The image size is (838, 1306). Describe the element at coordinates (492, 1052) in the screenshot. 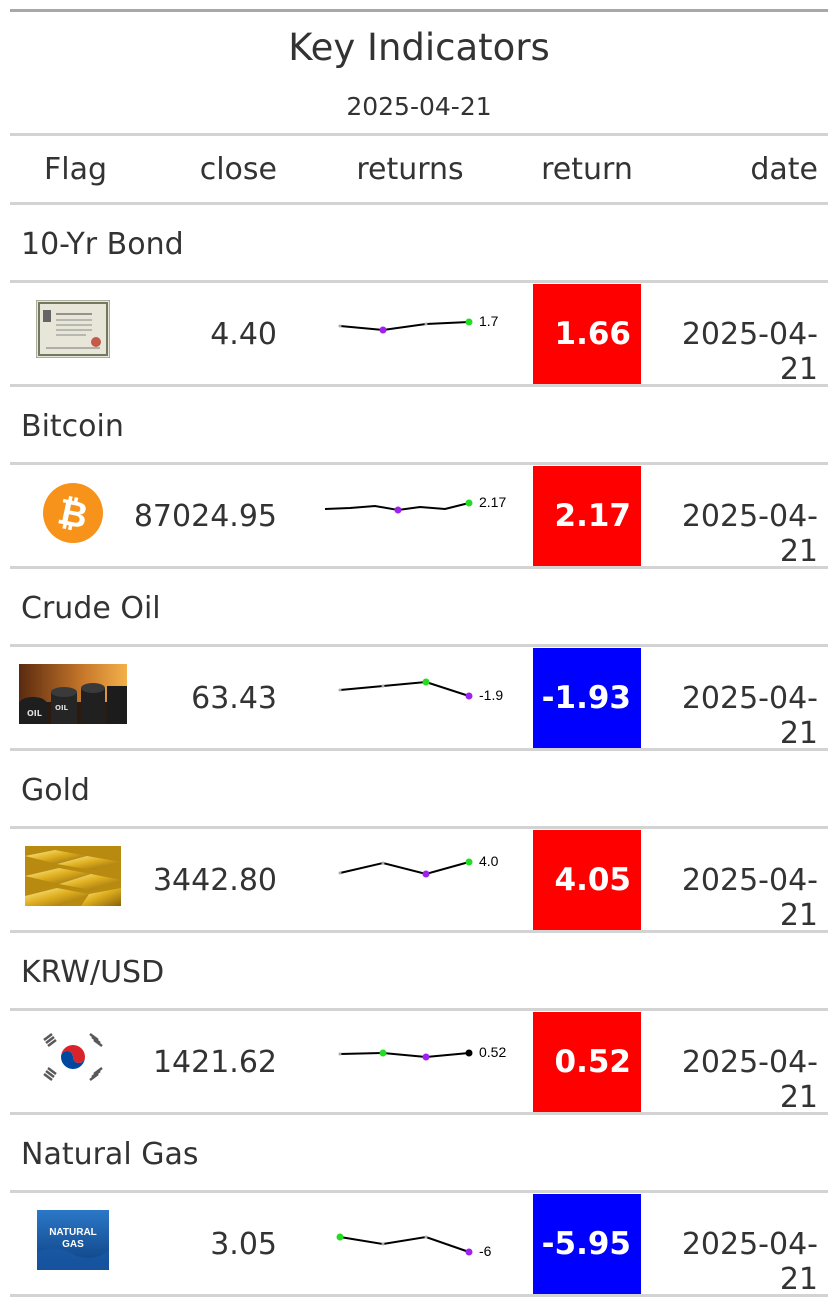

I see `spark-end-label: 0.52` at that location.